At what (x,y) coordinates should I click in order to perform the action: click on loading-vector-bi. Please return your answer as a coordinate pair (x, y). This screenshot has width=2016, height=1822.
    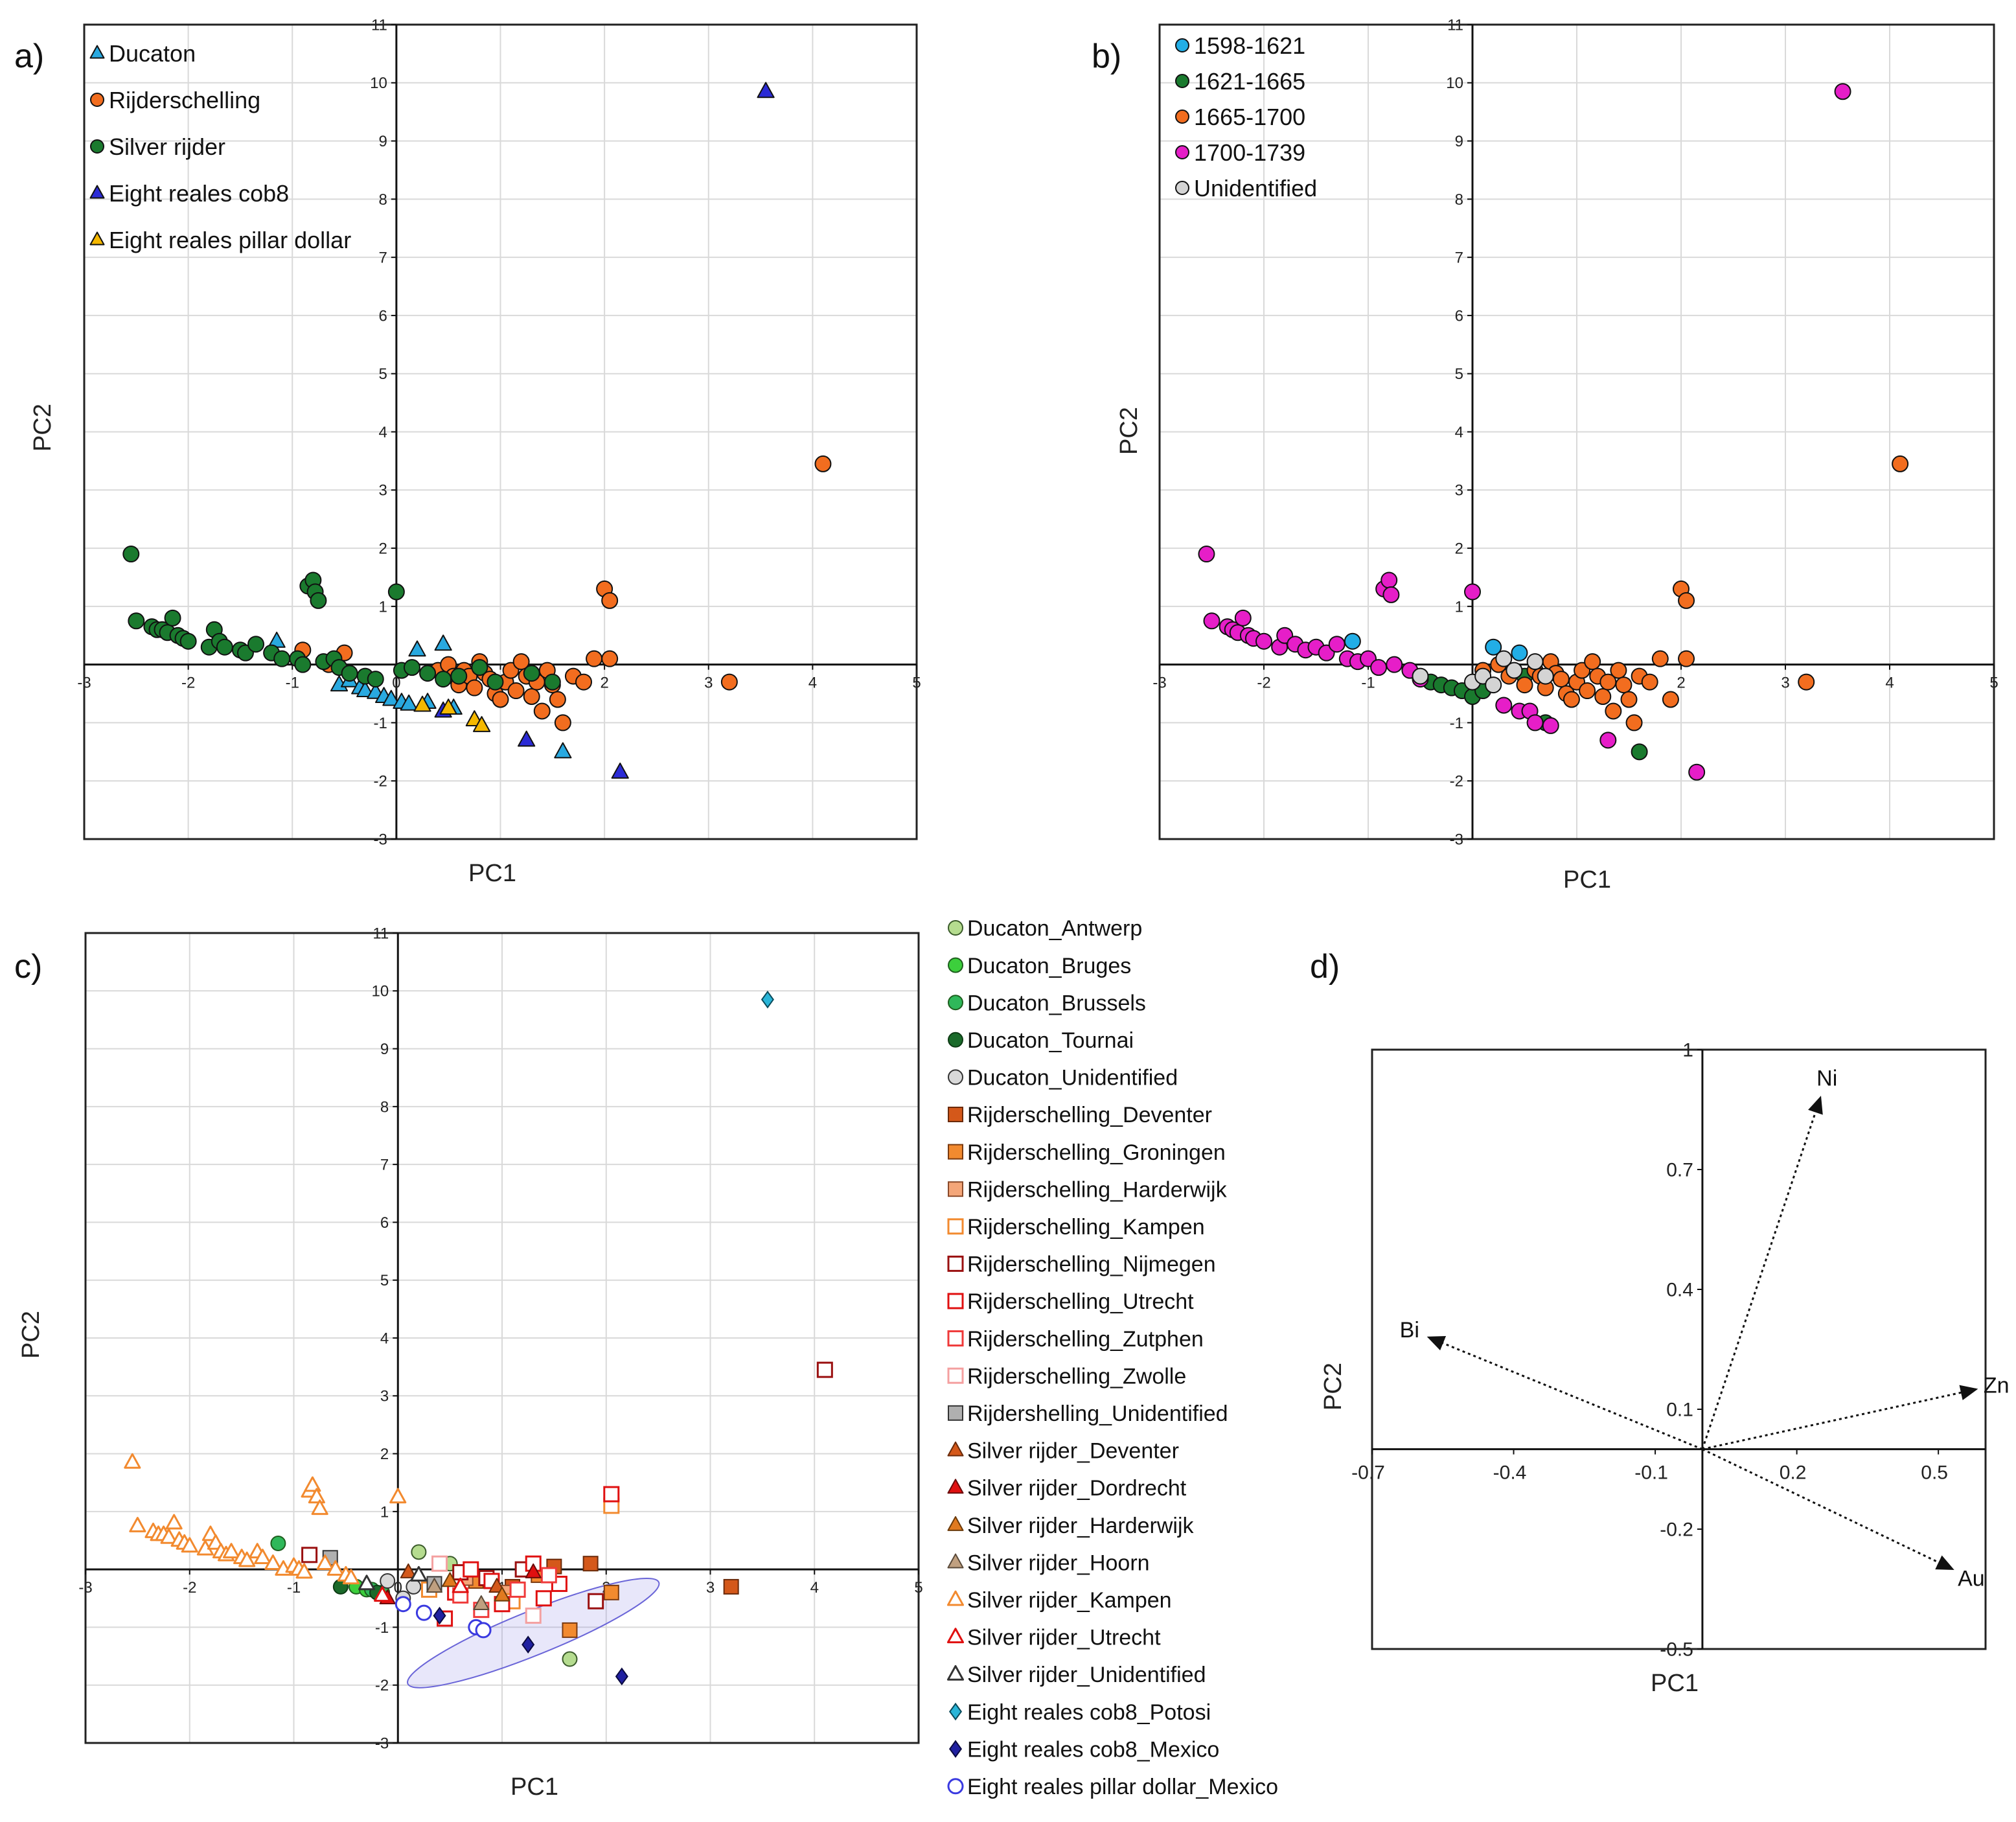
    Looking at the image, I should click on (1564, 1393).